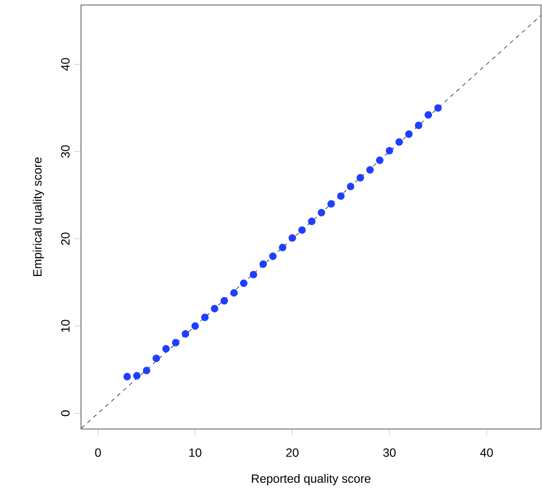 The image size is (542, 499). I want to click on y-tick-label: 0, so click(65, 413).